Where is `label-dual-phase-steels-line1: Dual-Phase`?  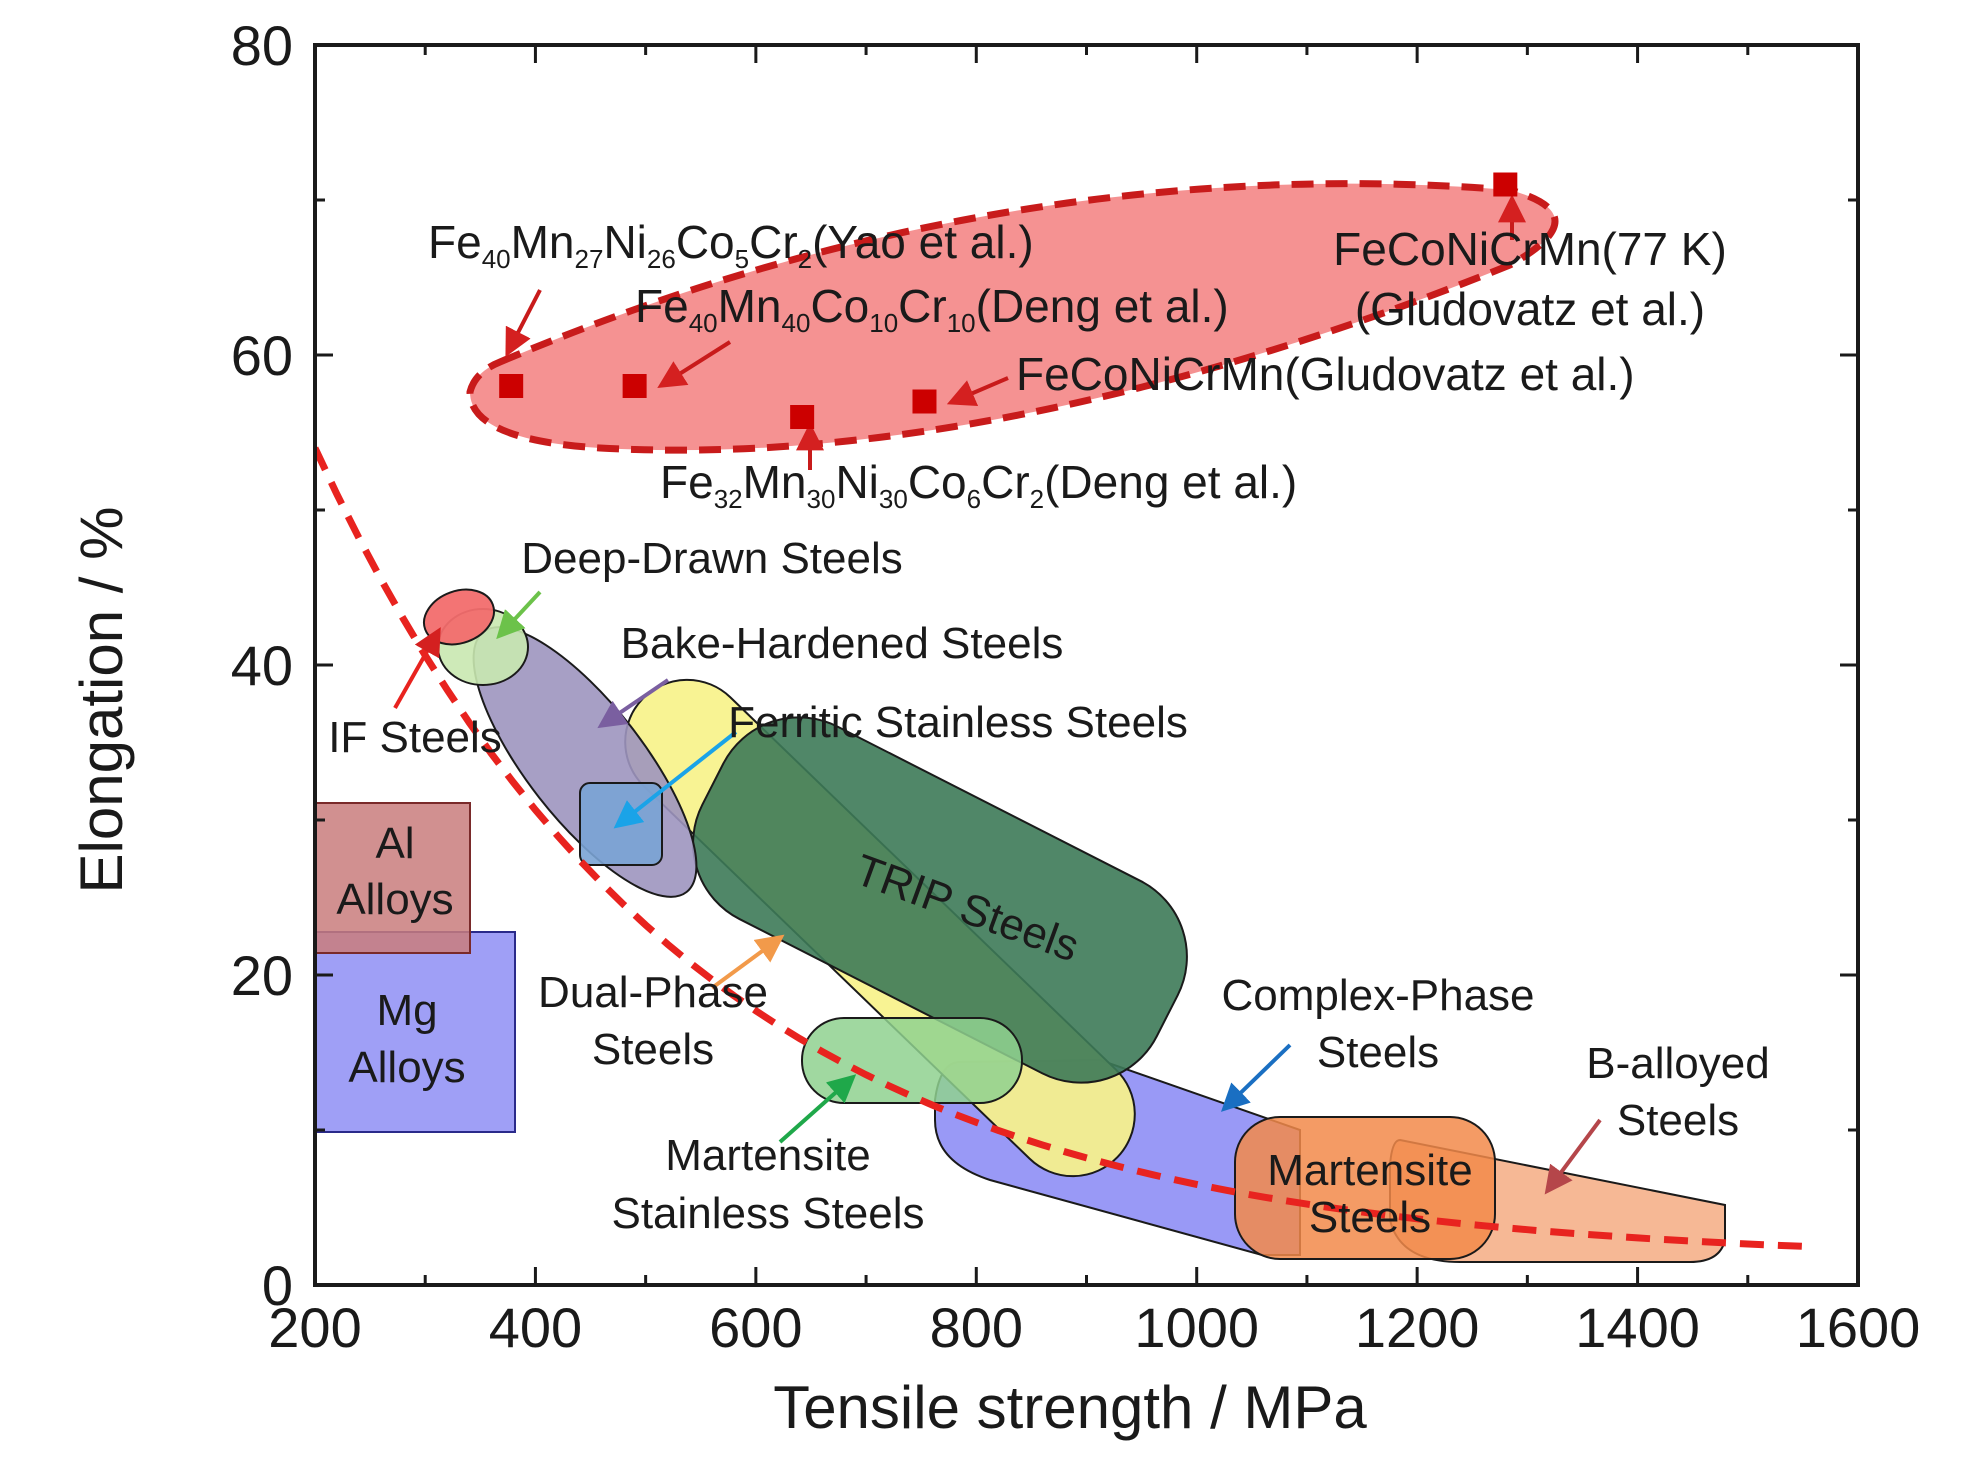
label-dual-phase-steels-line1: Dual-Phase is located at coordinates (653, 992).